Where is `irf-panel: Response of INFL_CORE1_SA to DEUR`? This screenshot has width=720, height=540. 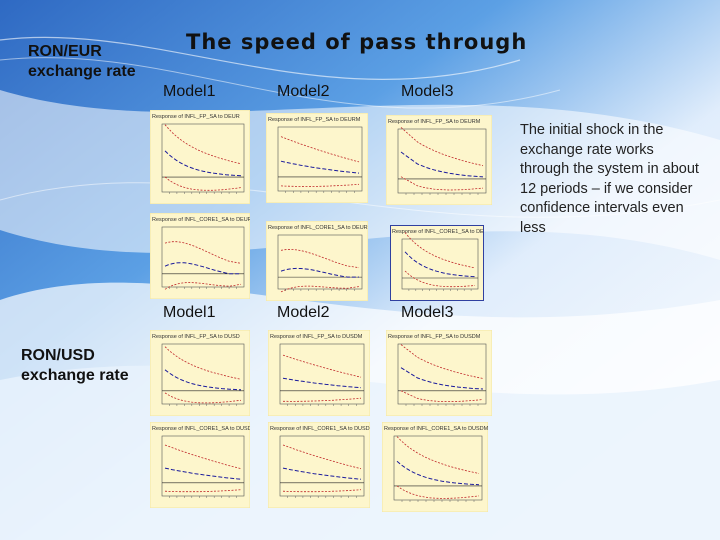
irf-panel: Response of INFL_CORE1_SA to DEUR is located at coordinates (200, 256).